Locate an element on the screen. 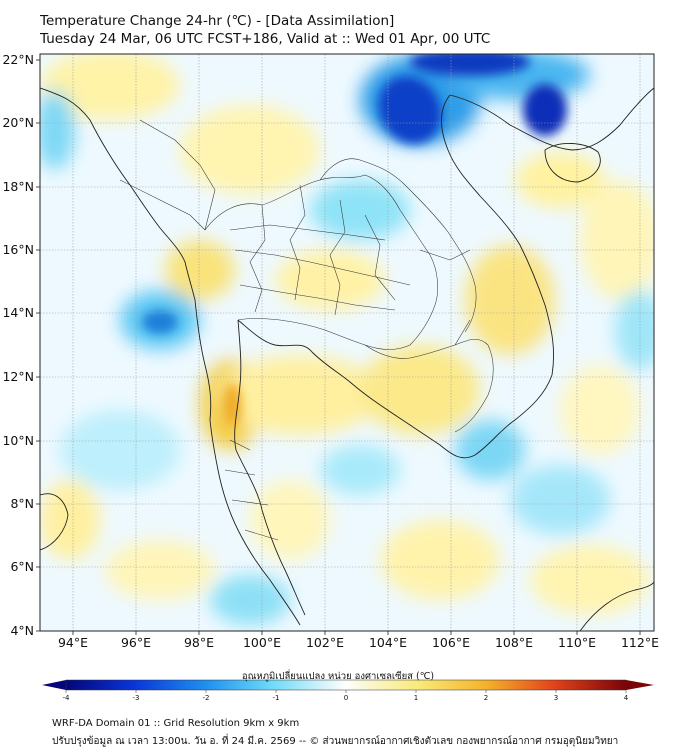  lon-label: 102°E is located at coordinates (325, 642).